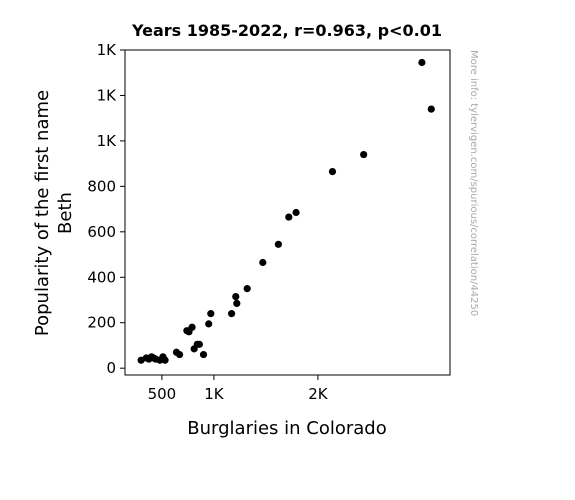 This screenshot has height=500, width=575. I want to click on x-axis-label: Burglaries in Colorado, so click(286, 428).